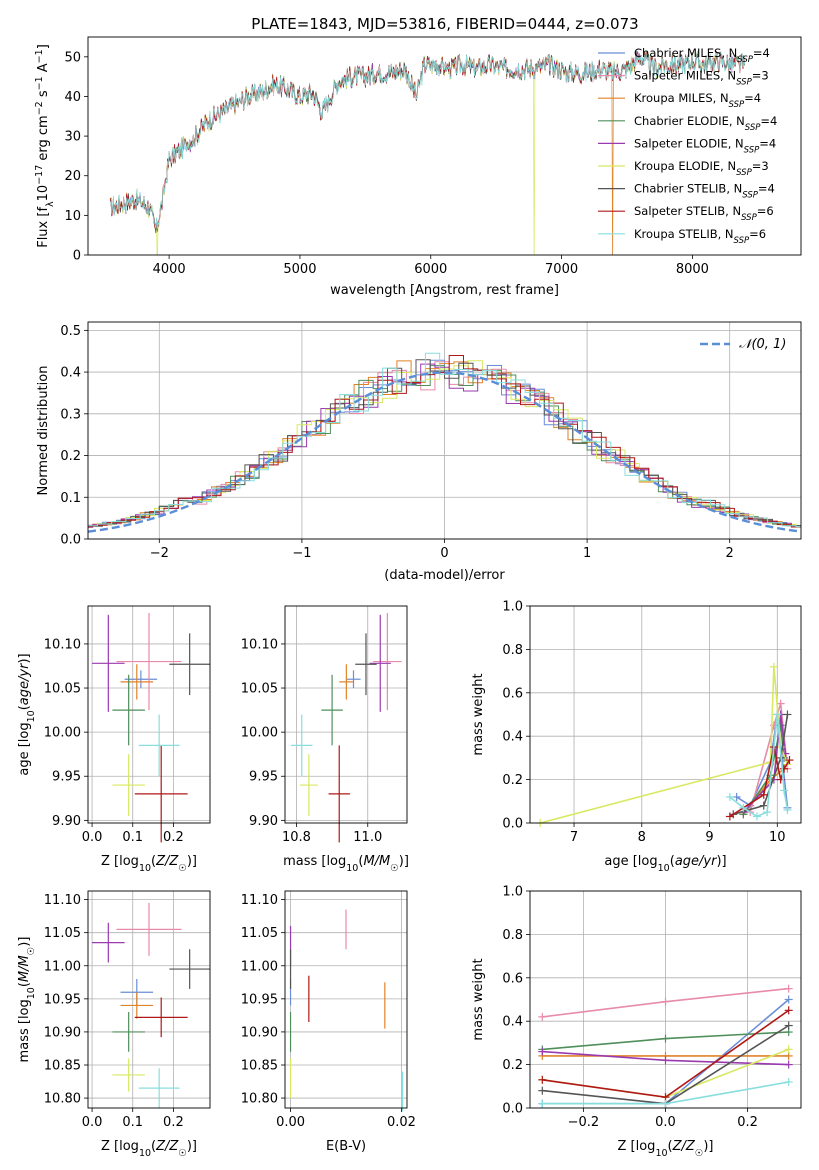 The width and height of the screenshot is (819, 1170). Describe the element at coordinates (512, 824) in the screenshot. I see `y-tick-label: 0.0` at that location.